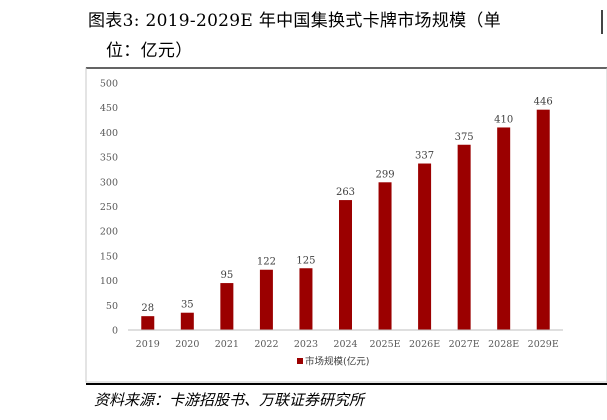  What do you see at coordinates (346, 384) in the screenshot?
I see `bottom-rule` at bounding box center [346, 384].